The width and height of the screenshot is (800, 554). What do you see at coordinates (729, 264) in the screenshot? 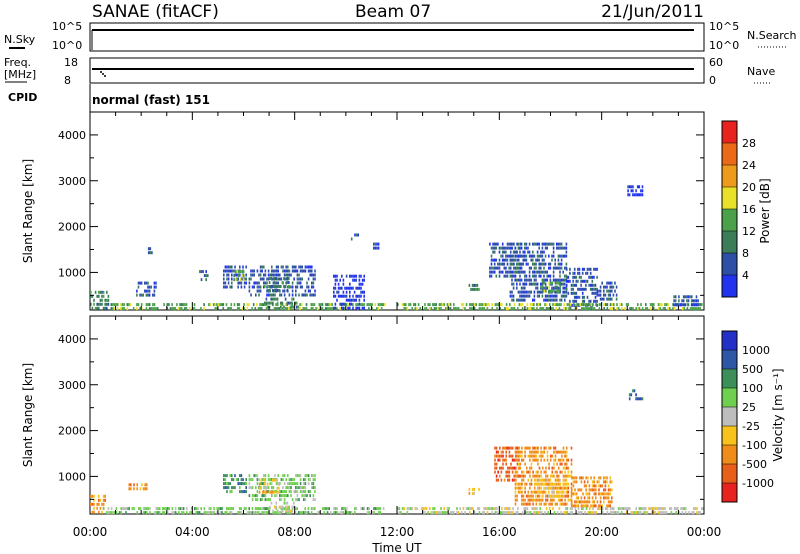
I see `colorbar-segment` at bounding box center [729, 264].